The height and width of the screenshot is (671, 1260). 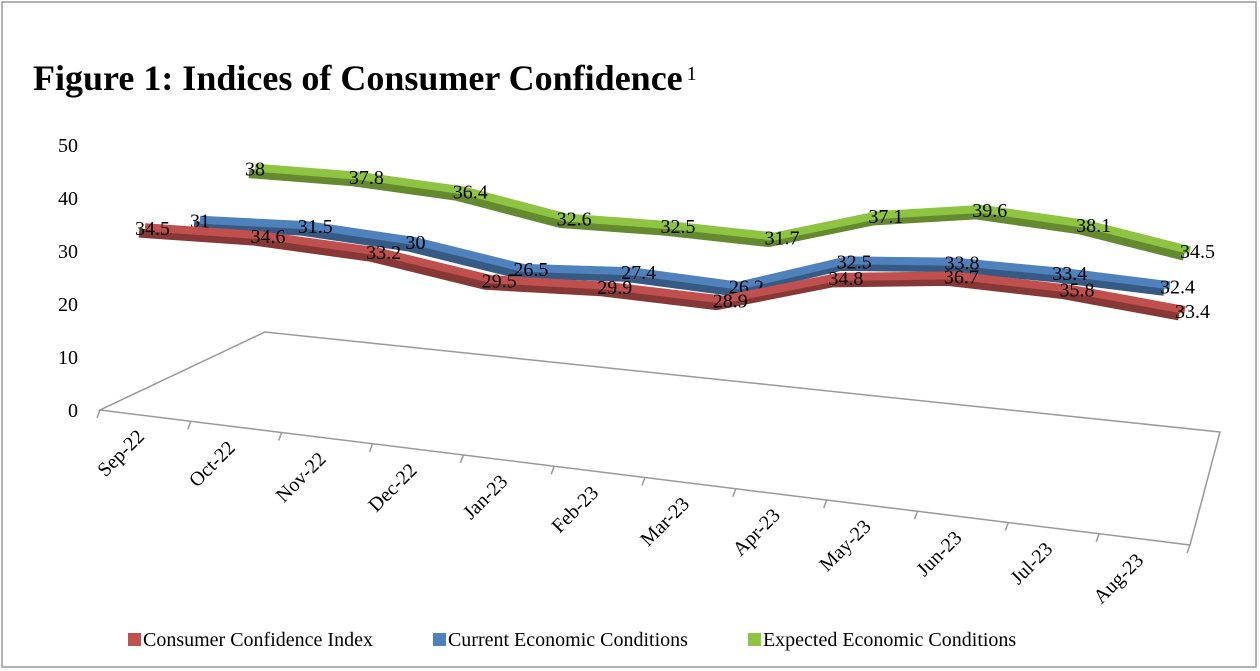 What do you see at coordinates (1177, 287) in the screenshot?
I see `data-label: 32.4` at bounding box center [1177, 287].